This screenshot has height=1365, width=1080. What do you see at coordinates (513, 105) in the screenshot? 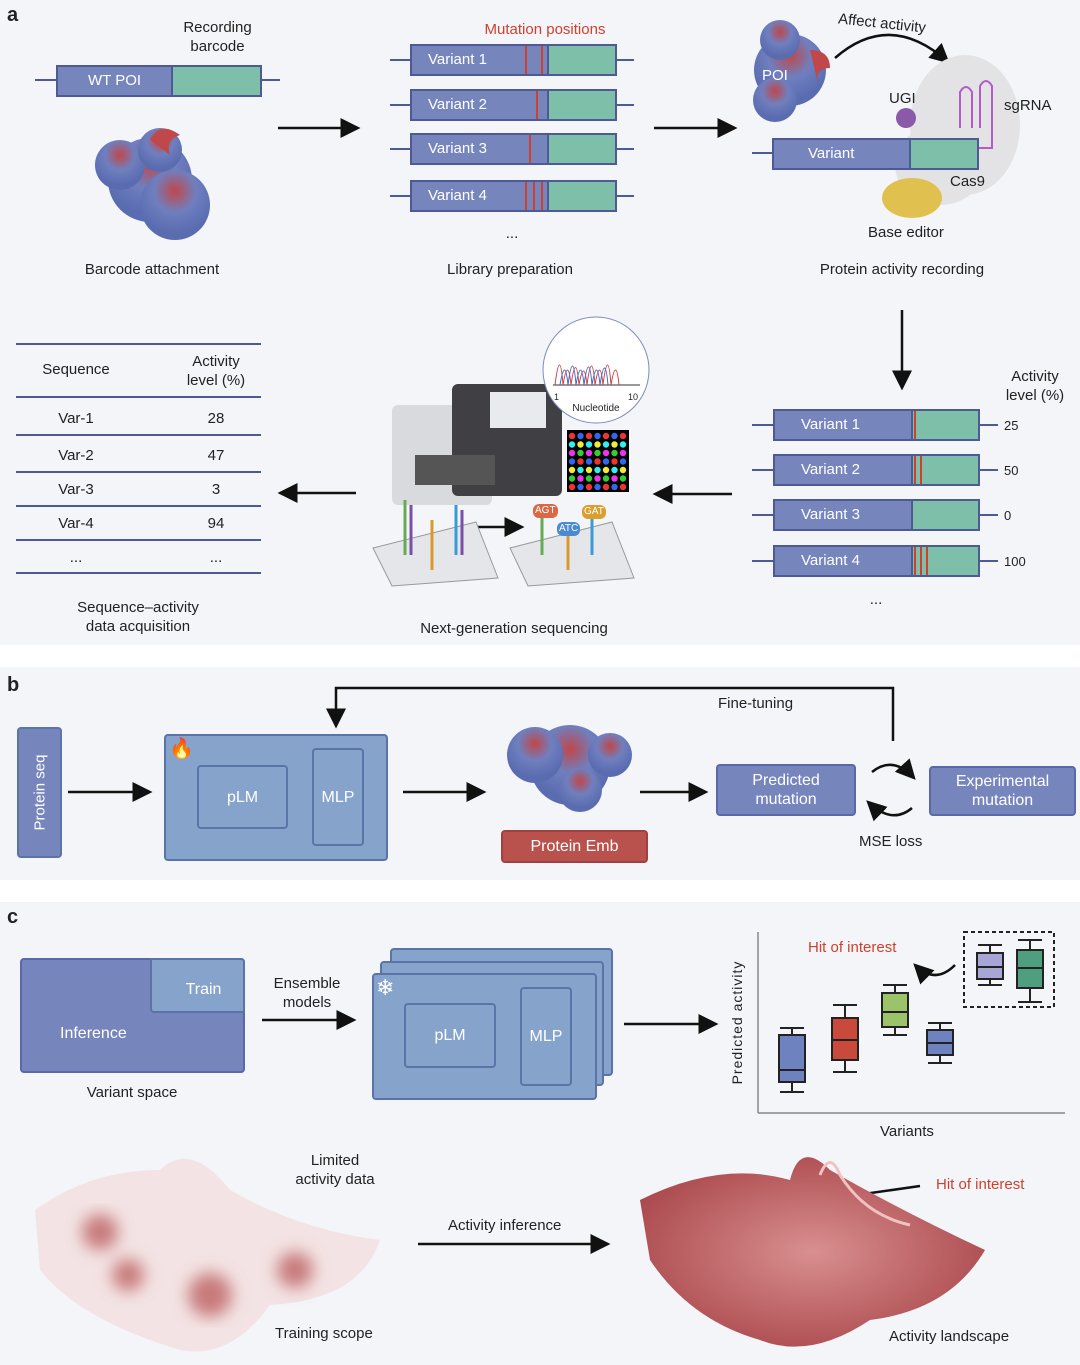
I see `library-variant-2: Variant 2` at bounding box center [513, 105].